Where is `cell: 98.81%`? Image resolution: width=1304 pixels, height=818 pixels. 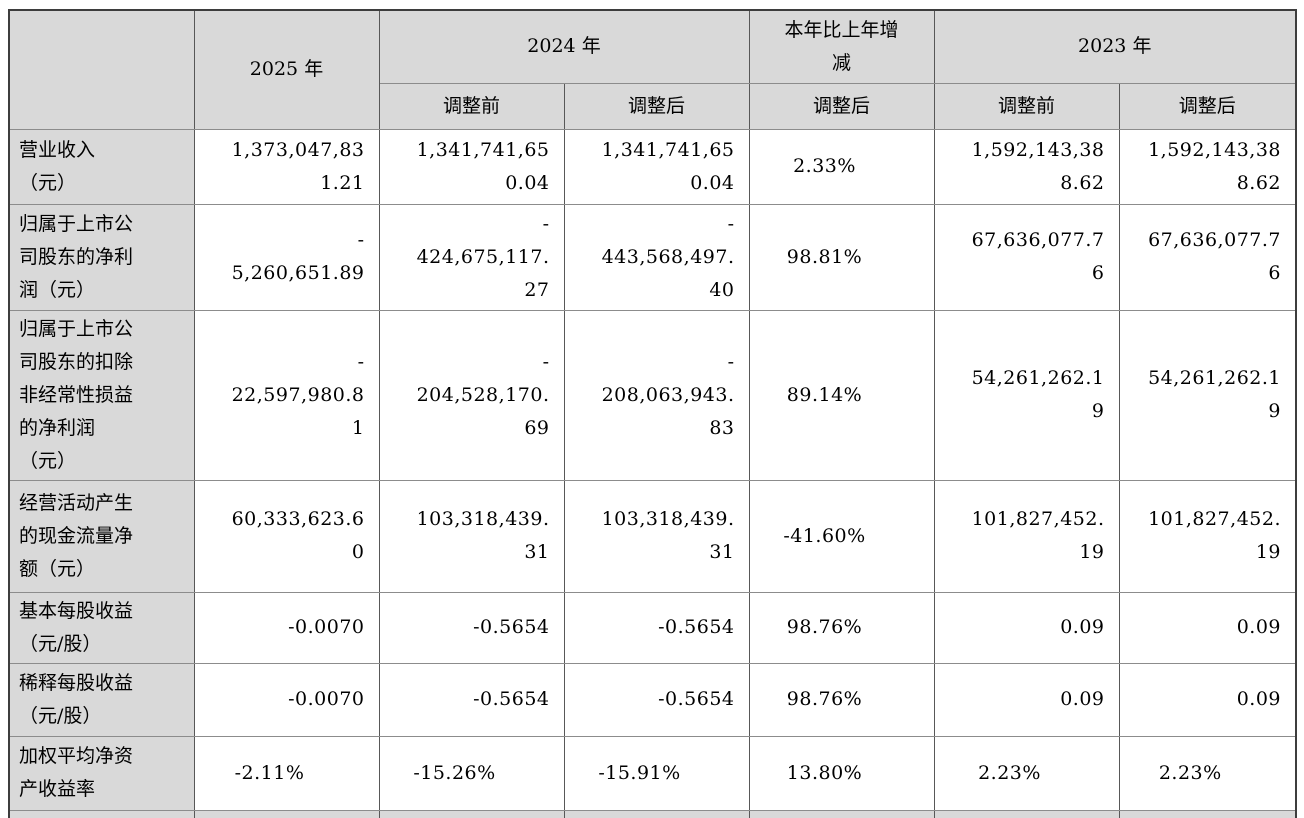 cell: 98.81% is located at coordinates (841, 257).